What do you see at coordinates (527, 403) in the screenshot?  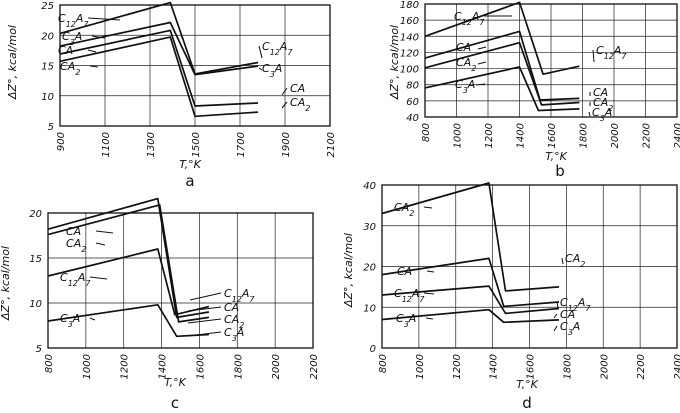 I see `panel-letter: d` at bounding box center [527, 403].